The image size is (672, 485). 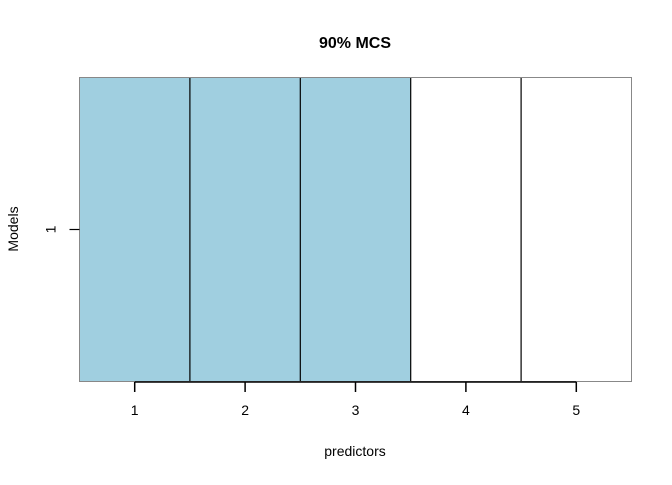 I want to click on x-tick-label: 4, so click(x=466, y=410).